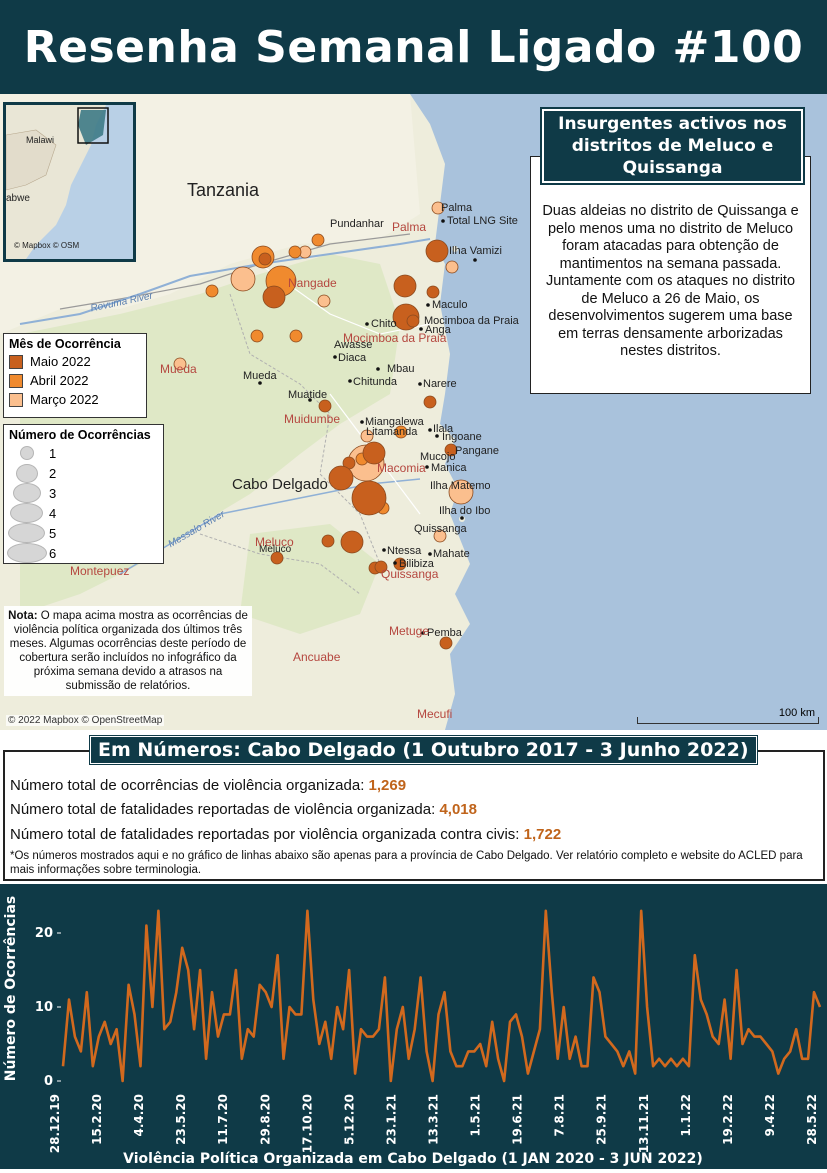  What do you see at coordinates (812, 1119) in the screenshot?
I see `x-tick-label: 28.5.22` at bounding box center [812, 1119].